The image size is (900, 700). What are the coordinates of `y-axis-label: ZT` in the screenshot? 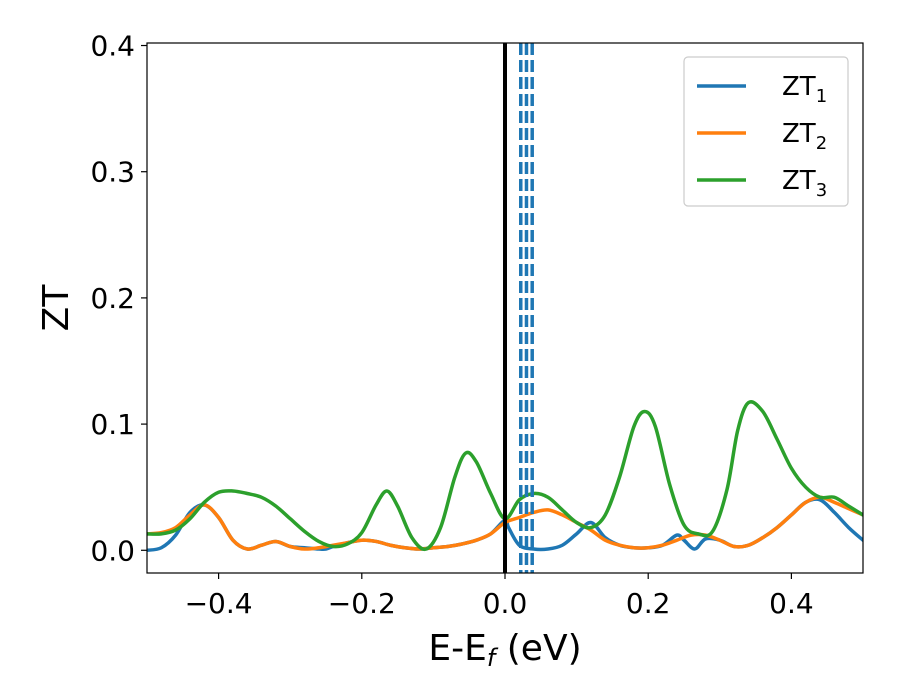 It's located at (56, 308).